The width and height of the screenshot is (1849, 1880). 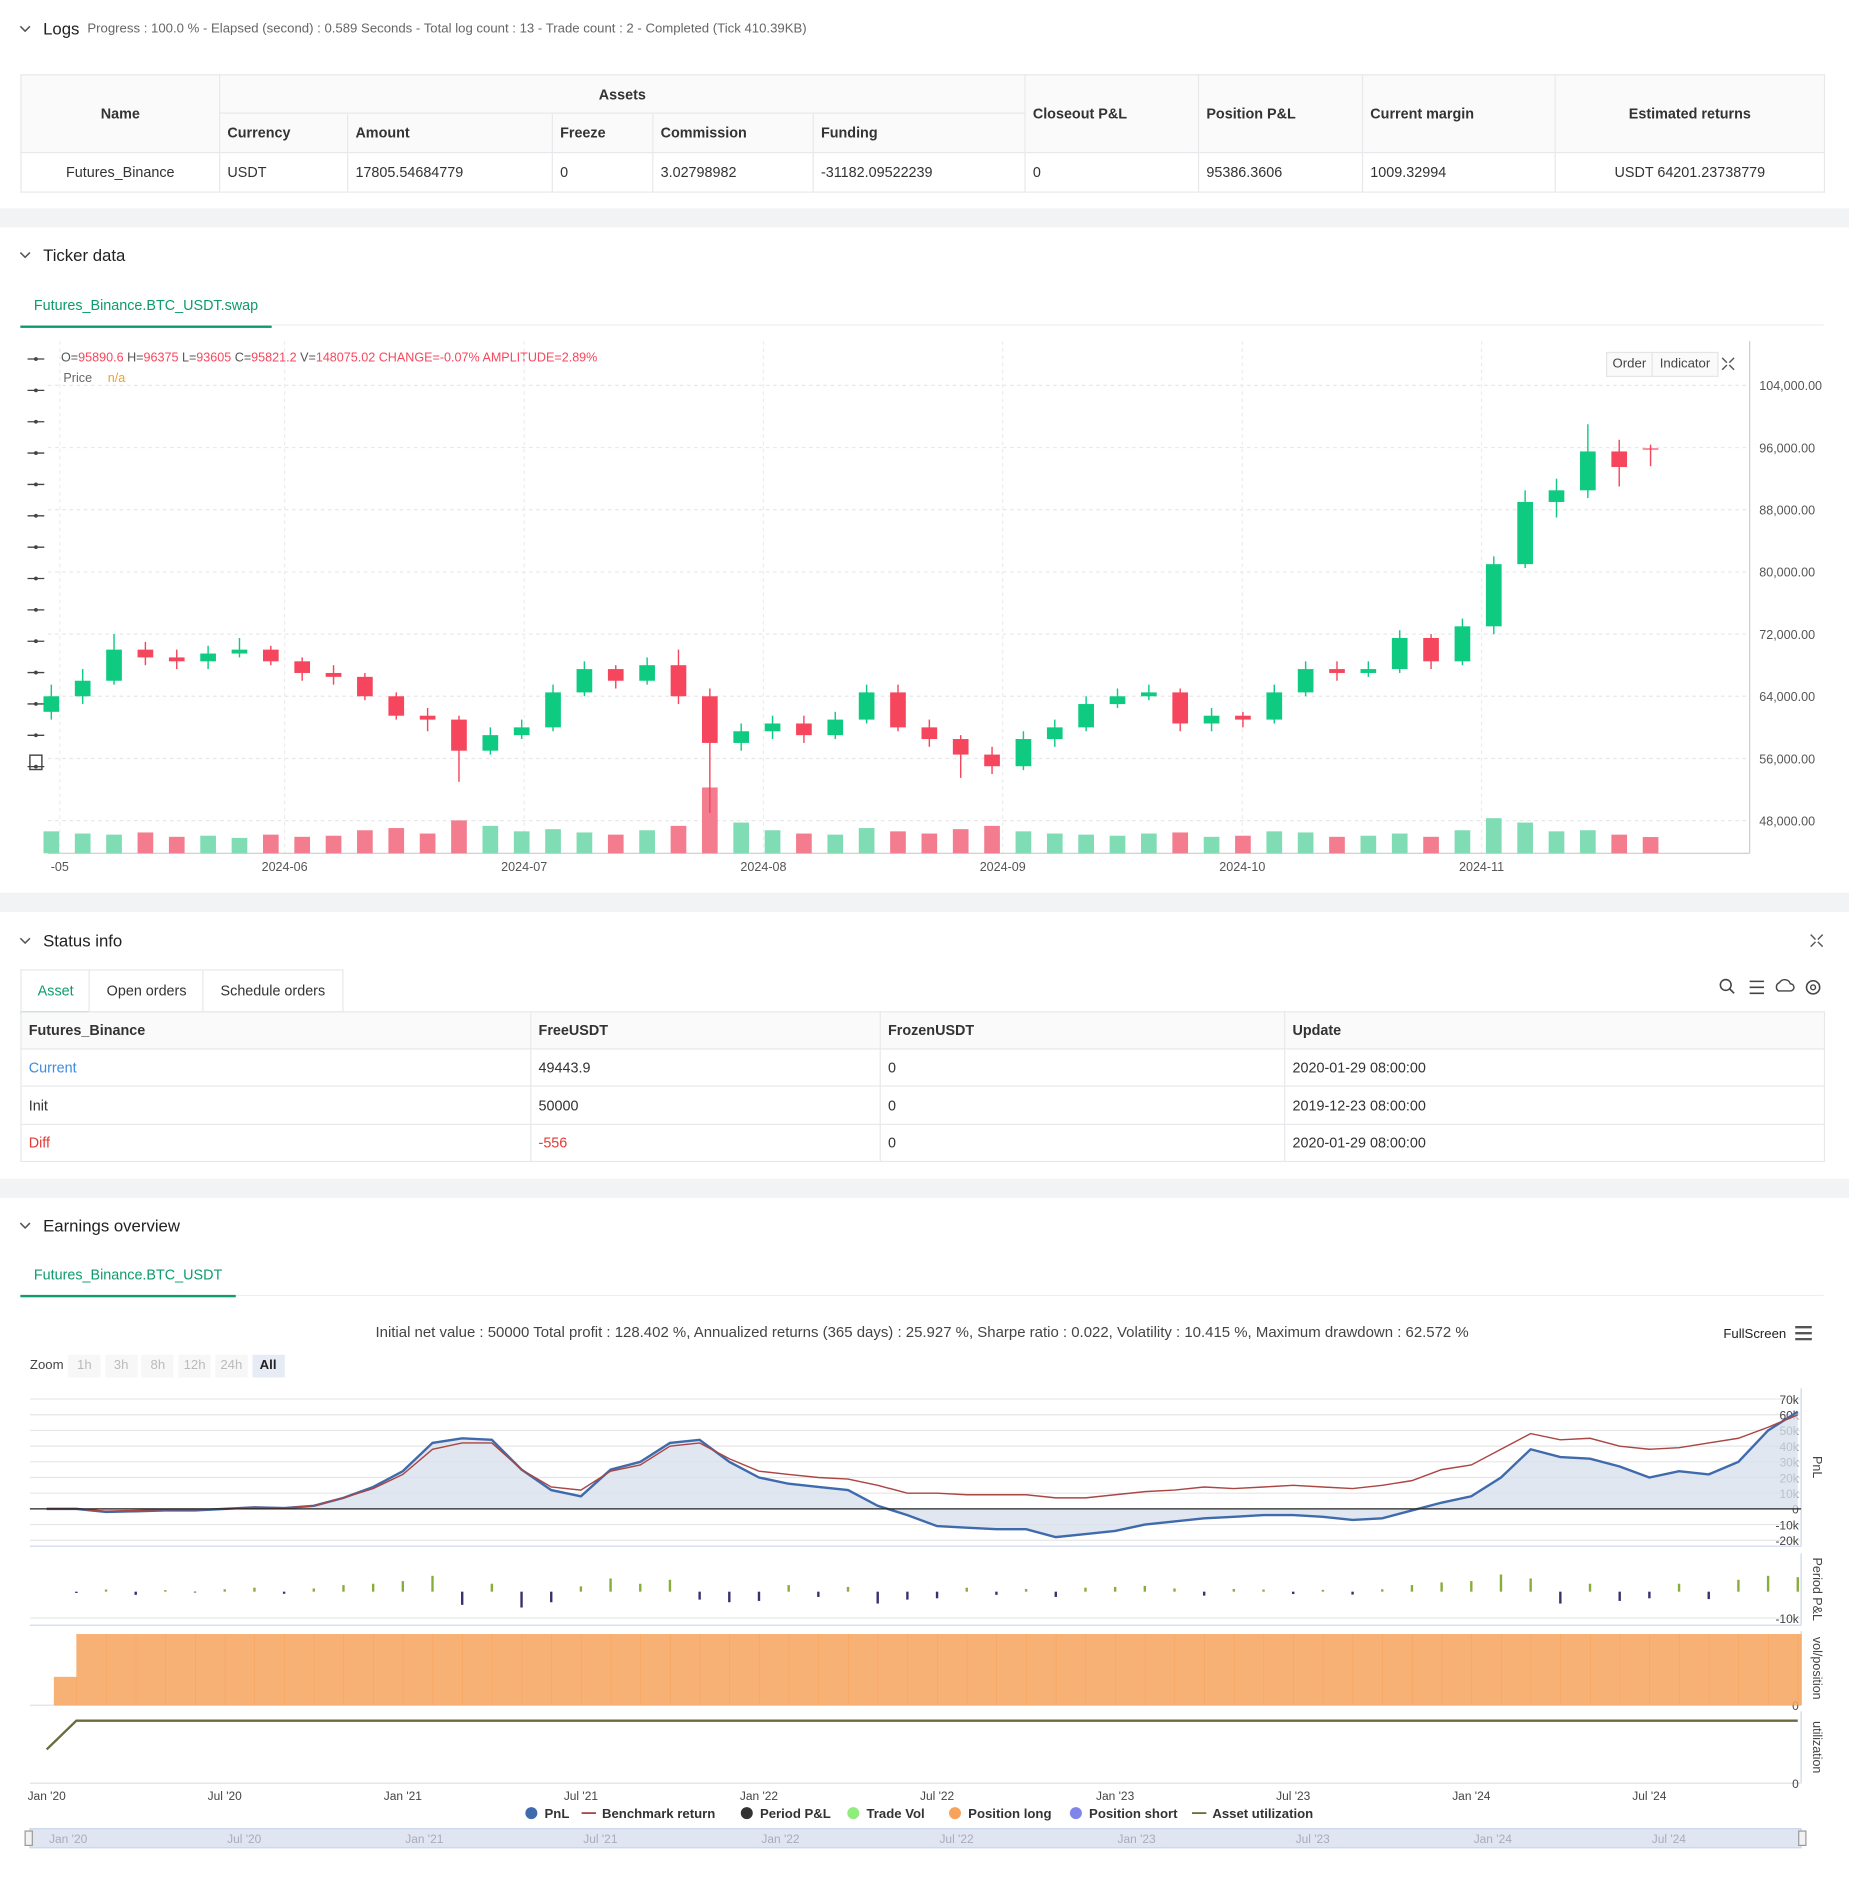 What do you see at coordinates (84, 1366) in the screenshot?
I see `zoom-button: 1h` at bounding box center [84, 1366].